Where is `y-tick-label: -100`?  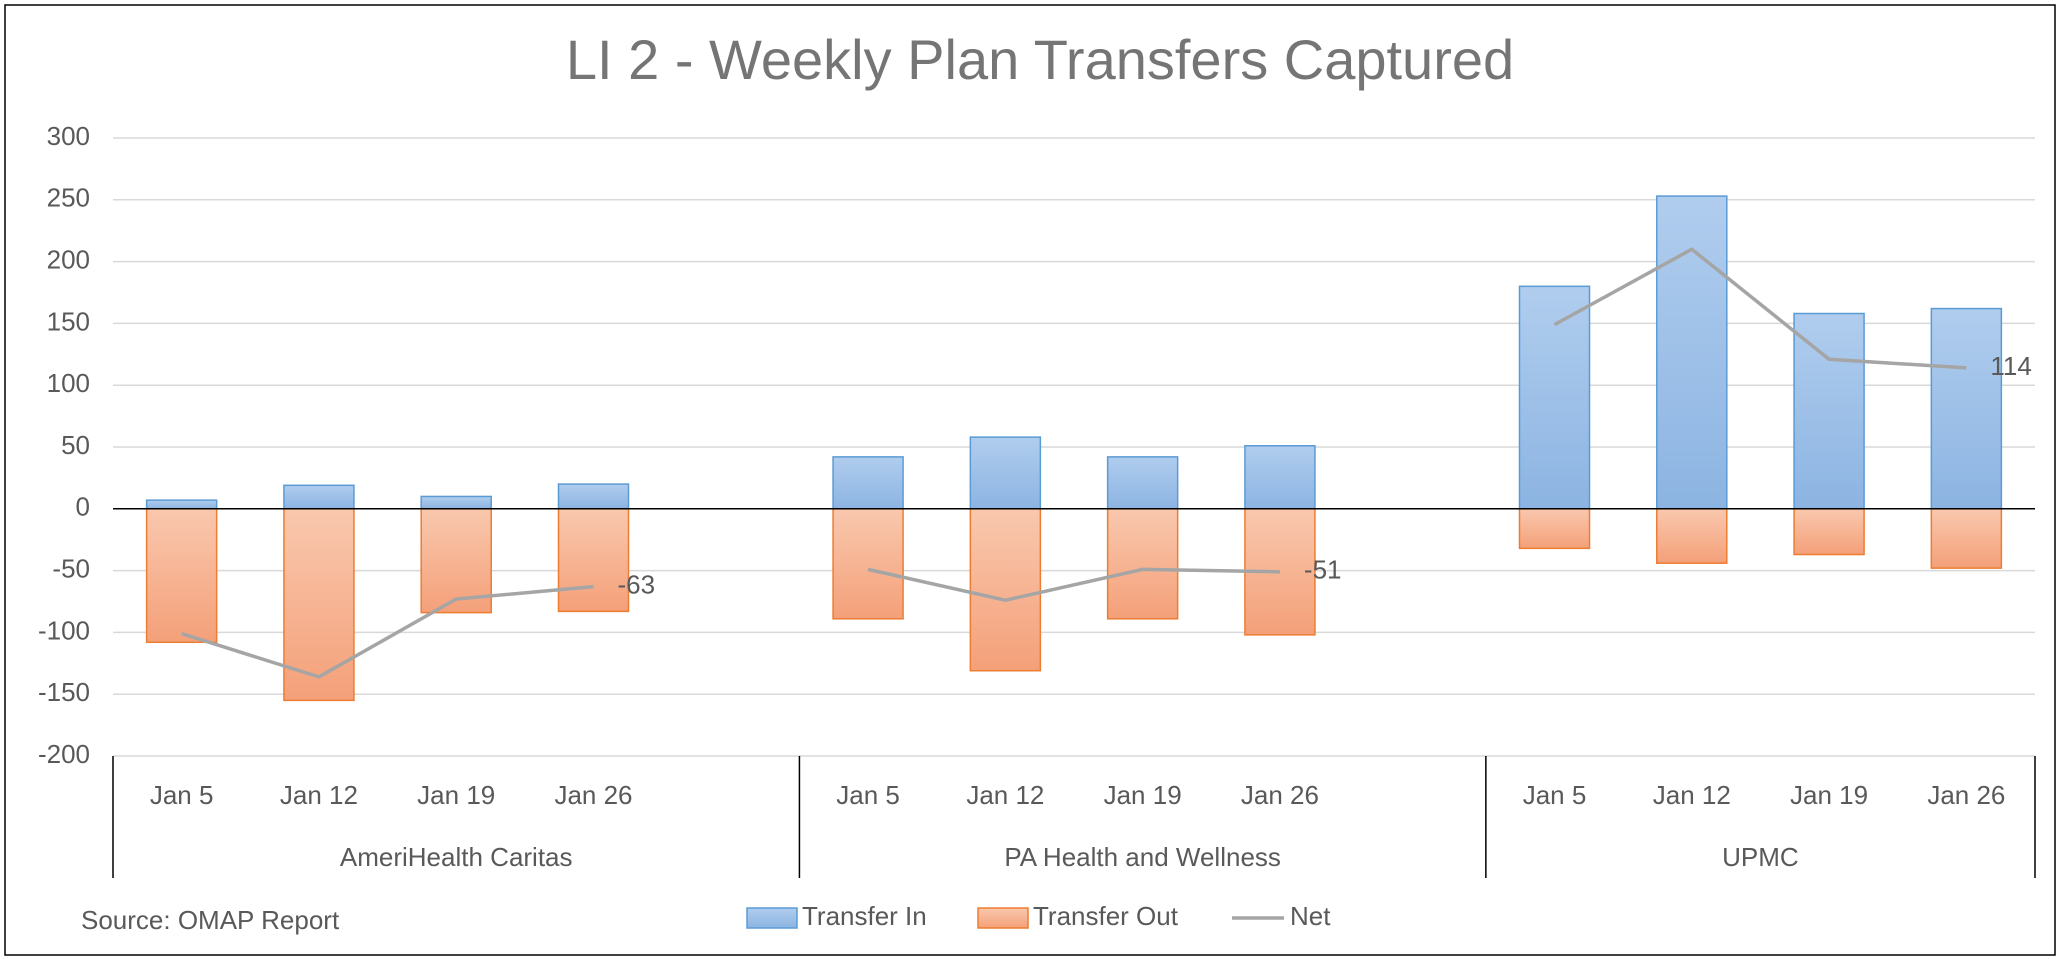 y-tick-label: -100 is located at coordinates (64, 630).